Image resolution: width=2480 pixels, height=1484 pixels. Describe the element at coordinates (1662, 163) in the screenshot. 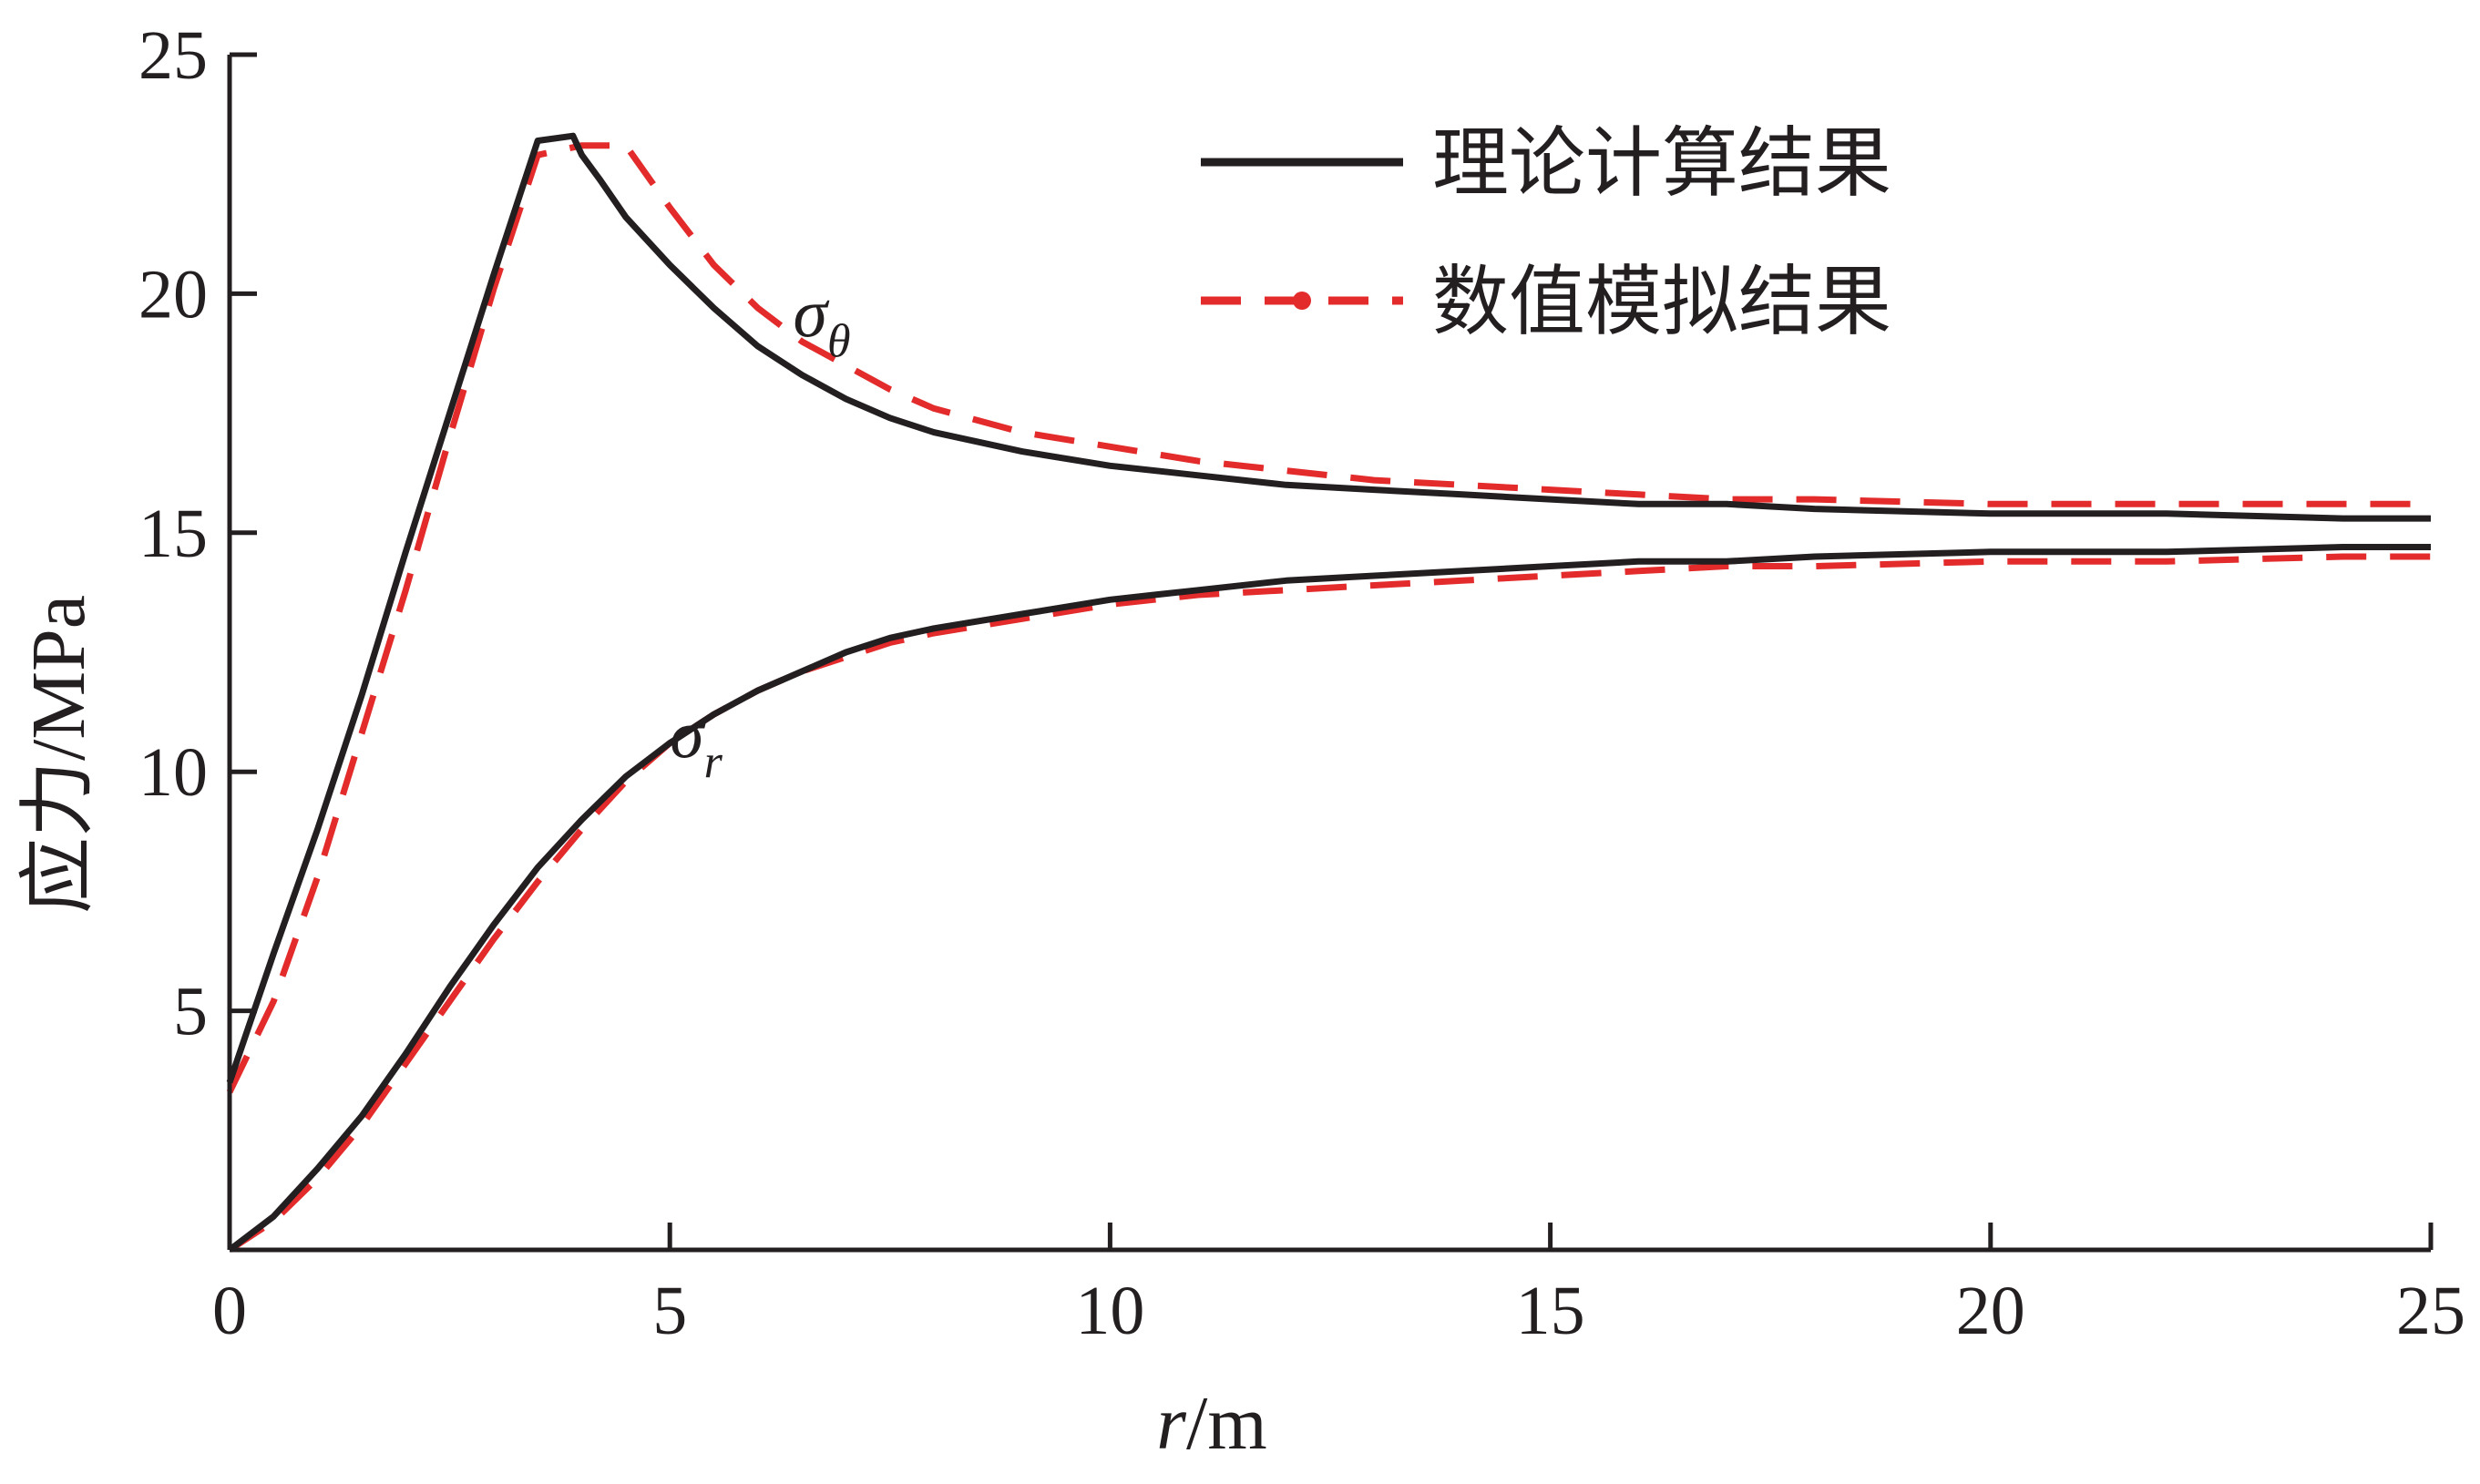

I see `legend-theory-label: 理论计算结果` at that location.